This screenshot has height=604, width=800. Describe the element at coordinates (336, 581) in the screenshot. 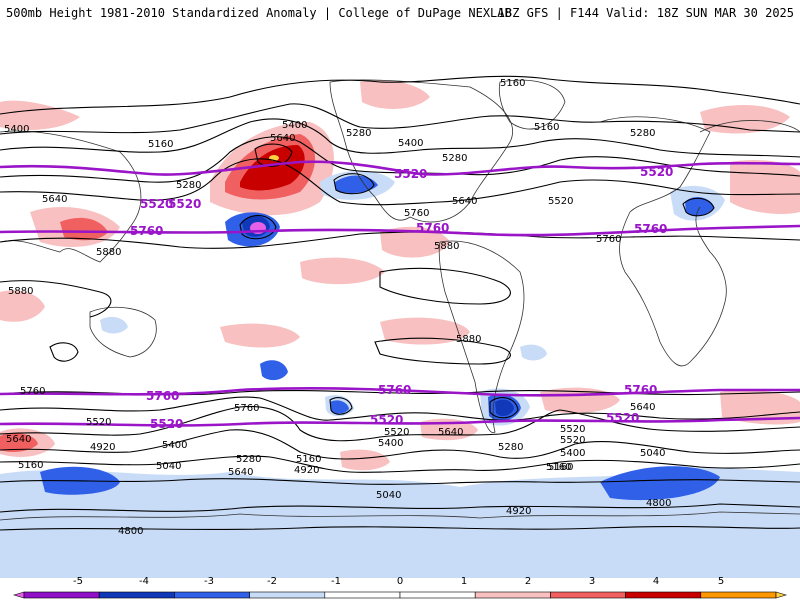

I see `tick-label: -1` at that location.